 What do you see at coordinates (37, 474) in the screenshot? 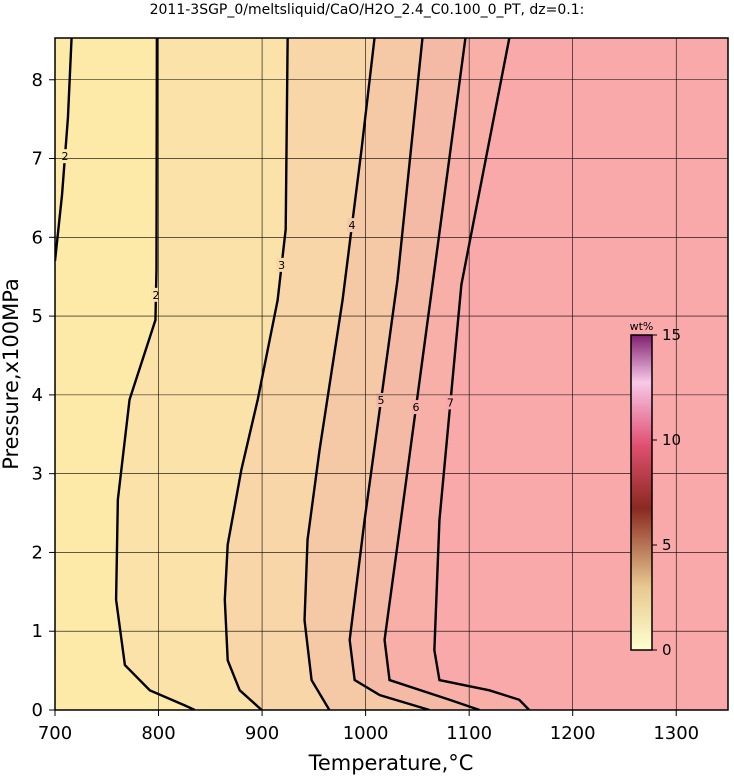
I see `y-tick-label: 3` at bounding box center [37, 474].